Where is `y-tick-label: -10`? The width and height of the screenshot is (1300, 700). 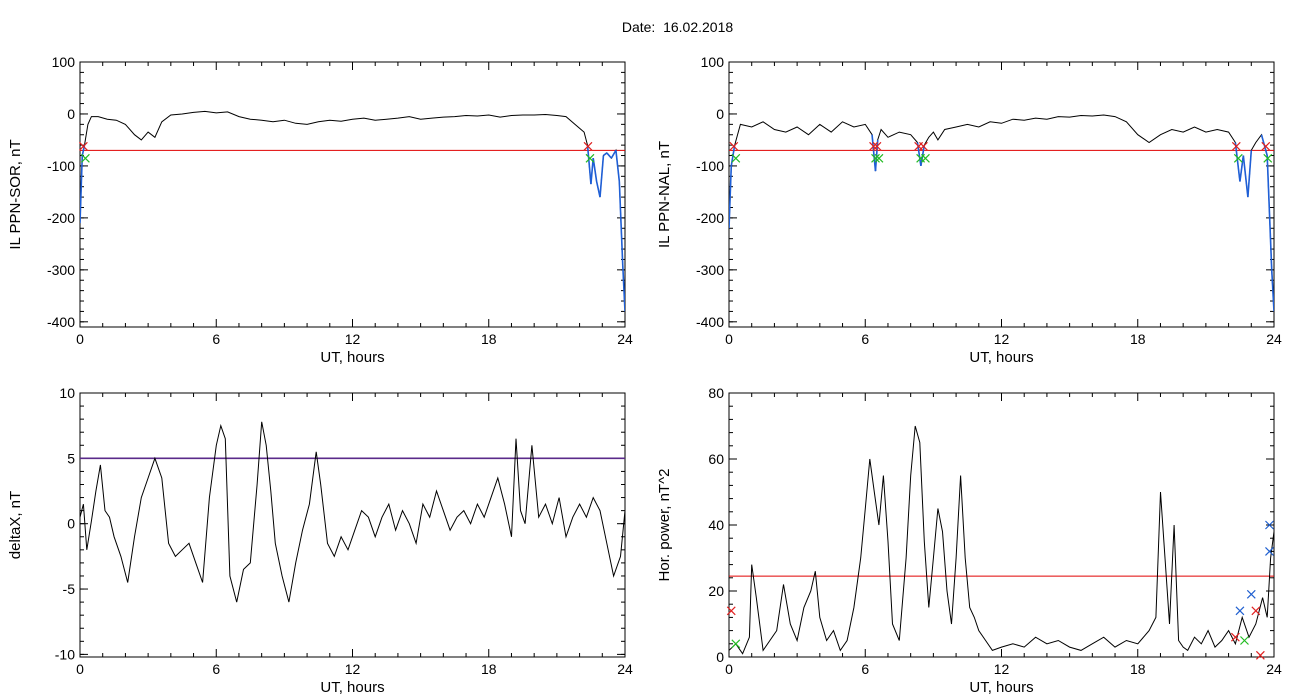 y-tick-label: -10 is located at coordinates (65, 654).